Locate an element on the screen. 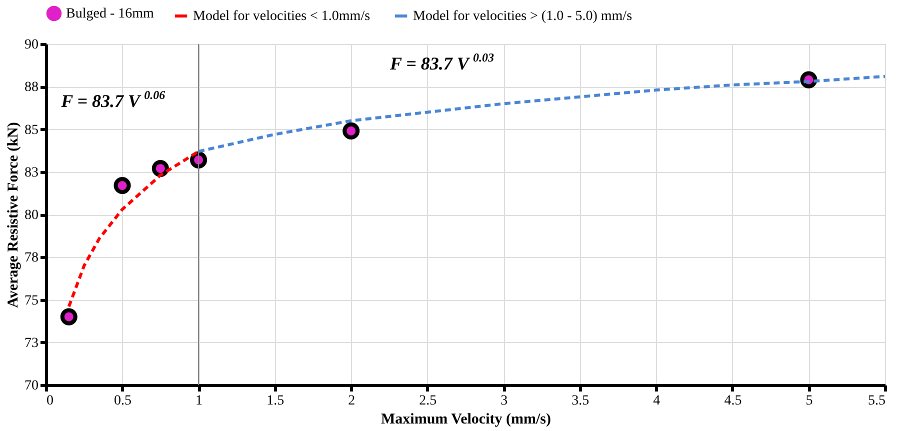 The image size is (902, 431). y-tick-label: 73 is located at coordinates (31, 343).